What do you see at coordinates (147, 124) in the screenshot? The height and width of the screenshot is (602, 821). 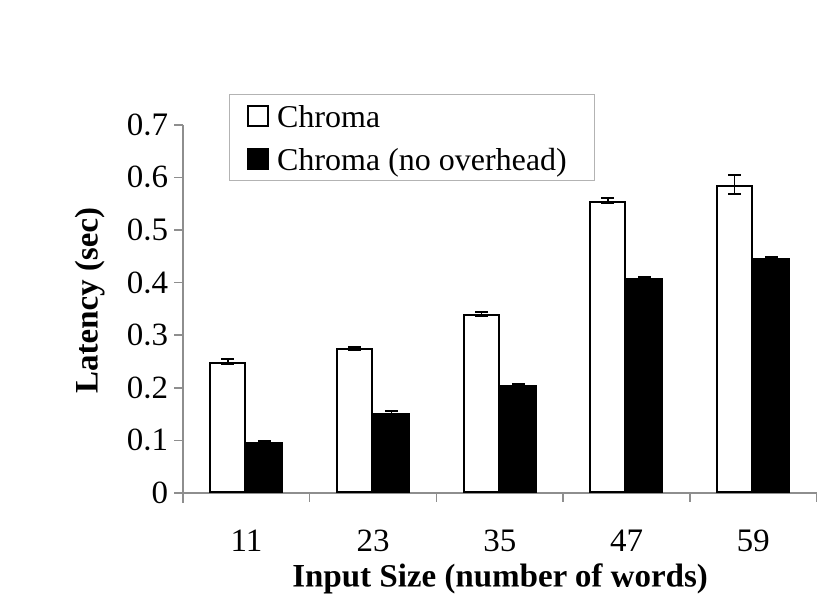 I see `y-tick-label: 0.7` at bounding box center [147, 124].